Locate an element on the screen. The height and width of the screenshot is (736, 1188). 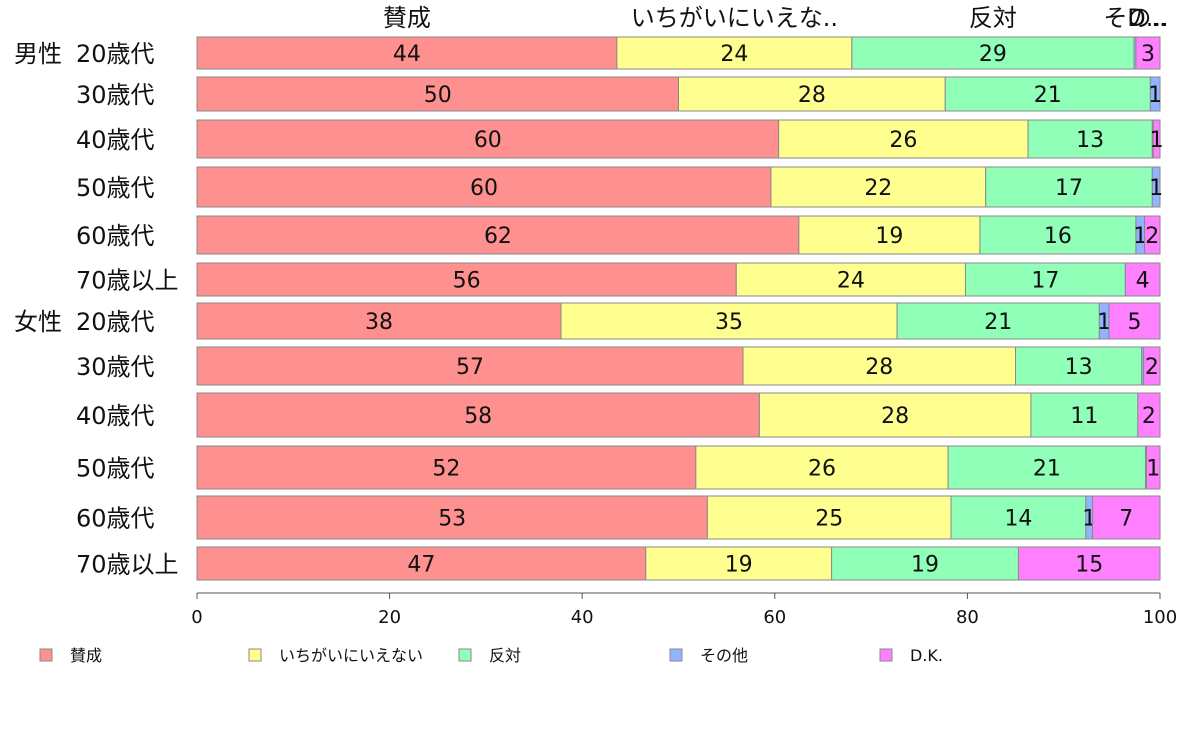
data-label: 5 is located at coordinates (1134, 322).